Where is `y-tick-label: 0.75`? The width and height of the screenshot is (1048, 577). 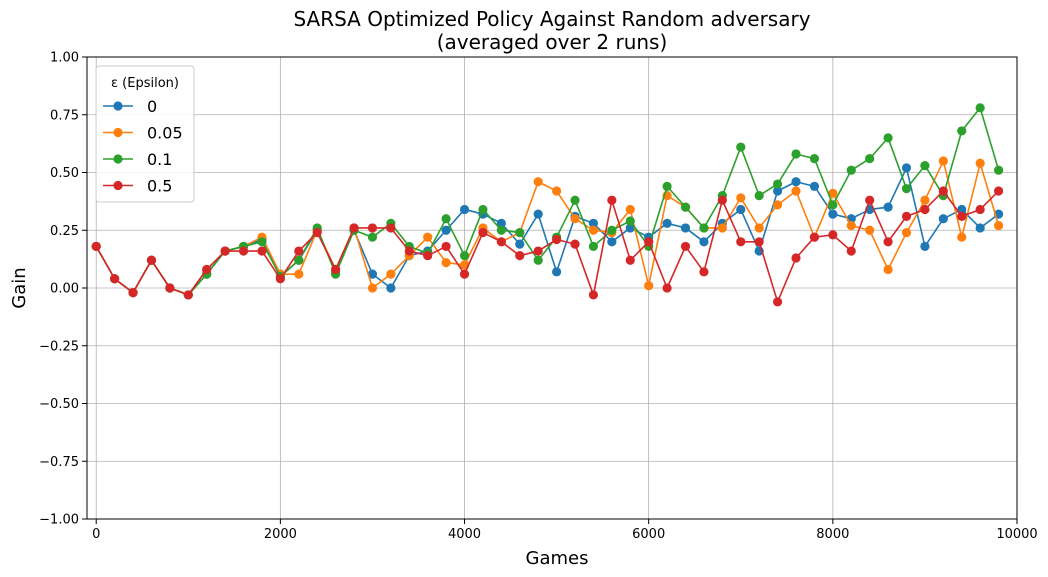 y-tick-label: 0.75 is located at coordinates (64, 115).